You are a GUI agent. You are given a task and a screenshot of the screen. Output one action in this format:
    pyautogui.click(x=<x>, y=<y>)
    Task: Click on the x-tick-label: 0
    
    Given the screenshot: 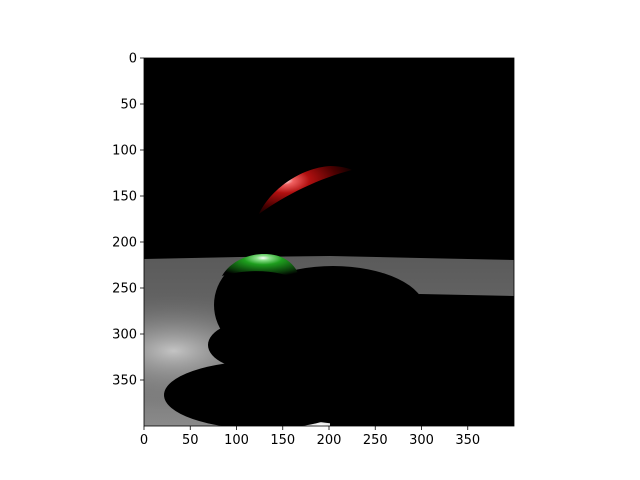 What is the action you would take?
    pyautogui.click(x=144, y=440)
    